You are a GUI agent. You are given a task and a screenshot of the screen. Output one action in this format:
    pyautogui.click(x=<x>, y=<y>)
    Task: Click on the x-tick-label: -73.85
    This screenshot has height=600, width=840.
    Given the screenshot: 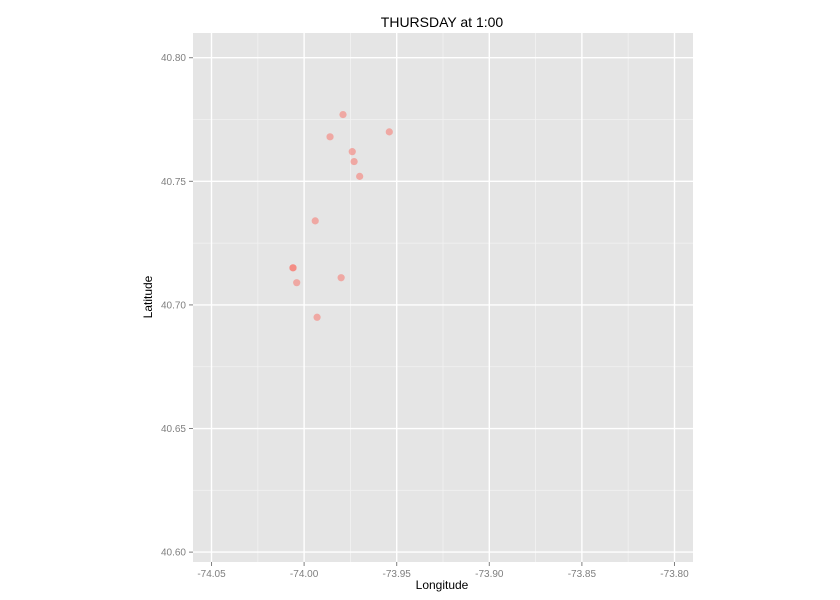 What is the action you would take?
    pyautogui.click(x=582, y=574)
    